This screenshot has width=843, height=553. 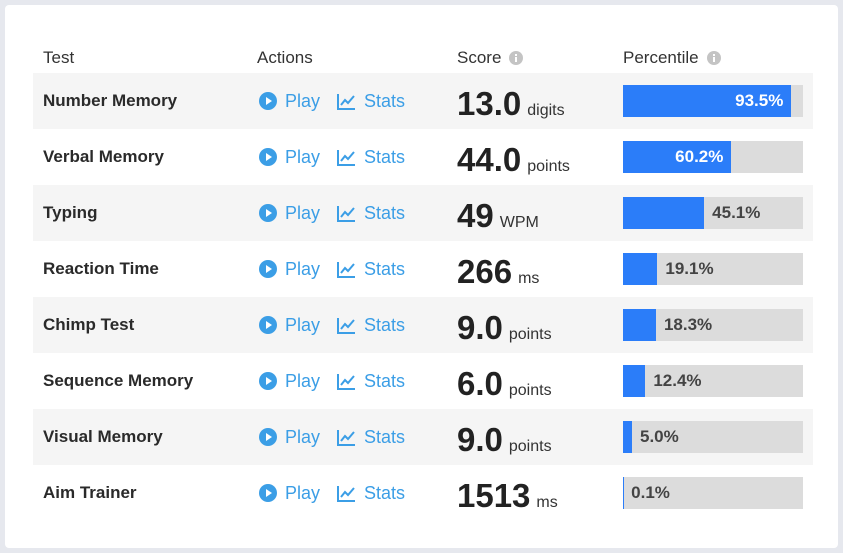 What do you see at coordinates (699, 156) in the screenshot?
I see `percentile-label: 60.2%` at bounding box center [699, 156].